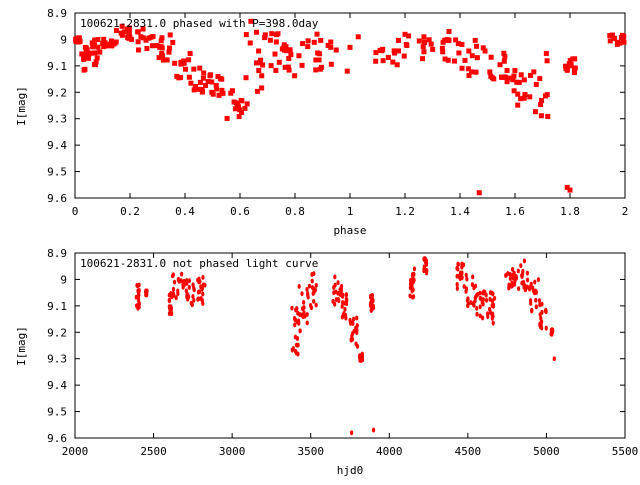  I want to click on x-tick-label: 0, so click(75, 211).